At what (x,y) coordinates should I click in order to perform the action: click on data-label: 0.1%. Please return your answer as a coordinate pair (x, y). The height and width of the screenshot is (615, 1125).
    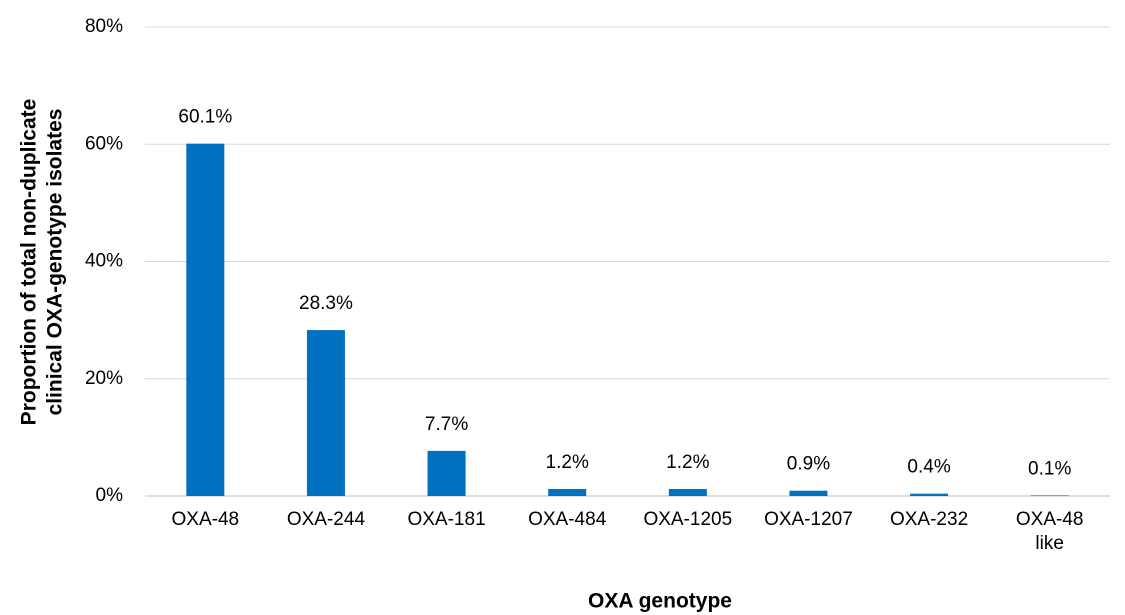
    Looking at the image, I should click on (1049, 468).